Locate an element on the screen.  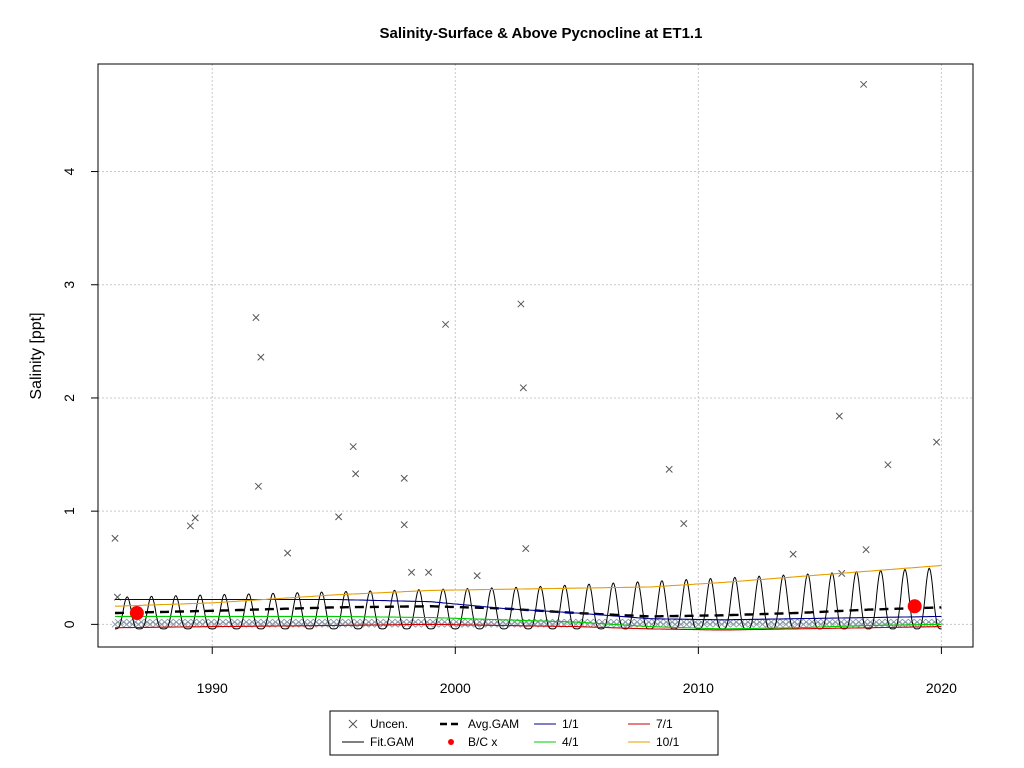
legend-label: Fit.GAM is located at coordinates (392, 742).